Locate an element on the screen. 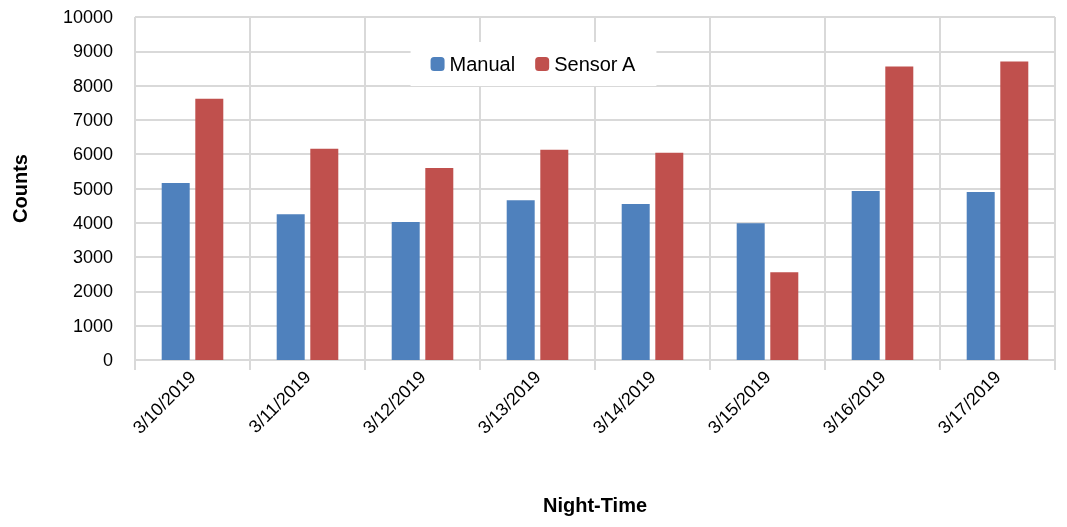 This screenshot has width=1067, height=527. legend-label: Manual is located at coordinates (482, 64).